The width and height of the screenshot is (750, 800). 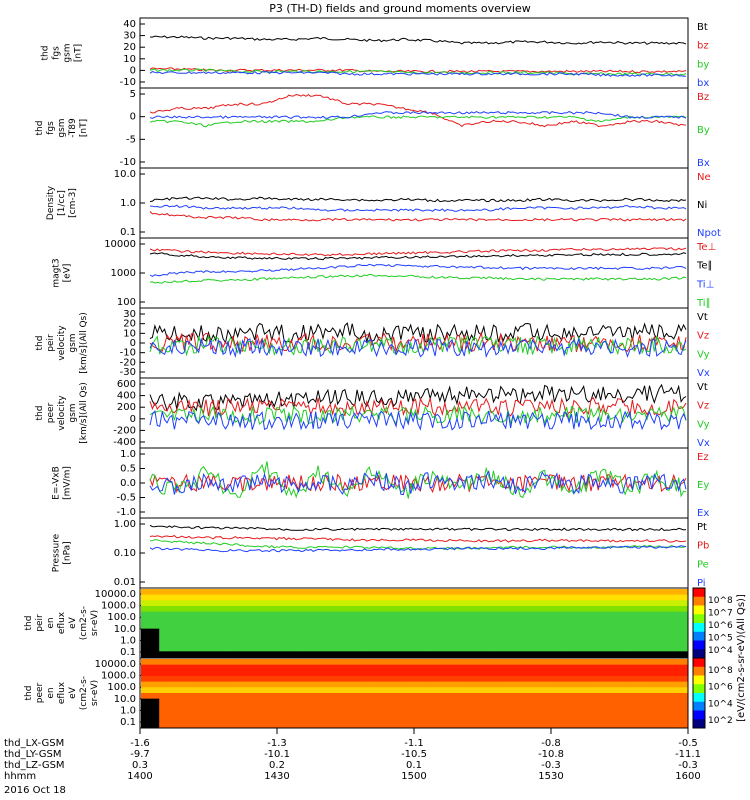 I want to click on y-axis-label: gsm, so click(x=62, y=127).